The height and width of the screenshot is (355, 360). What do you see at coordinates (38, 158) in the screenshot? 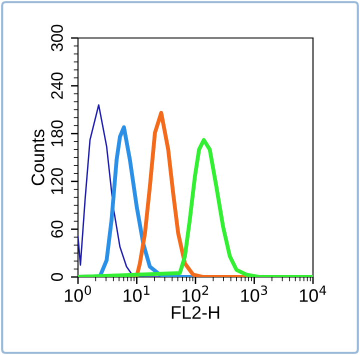
I see `y-axis-title: Counts` at bounding box center [38, 158].